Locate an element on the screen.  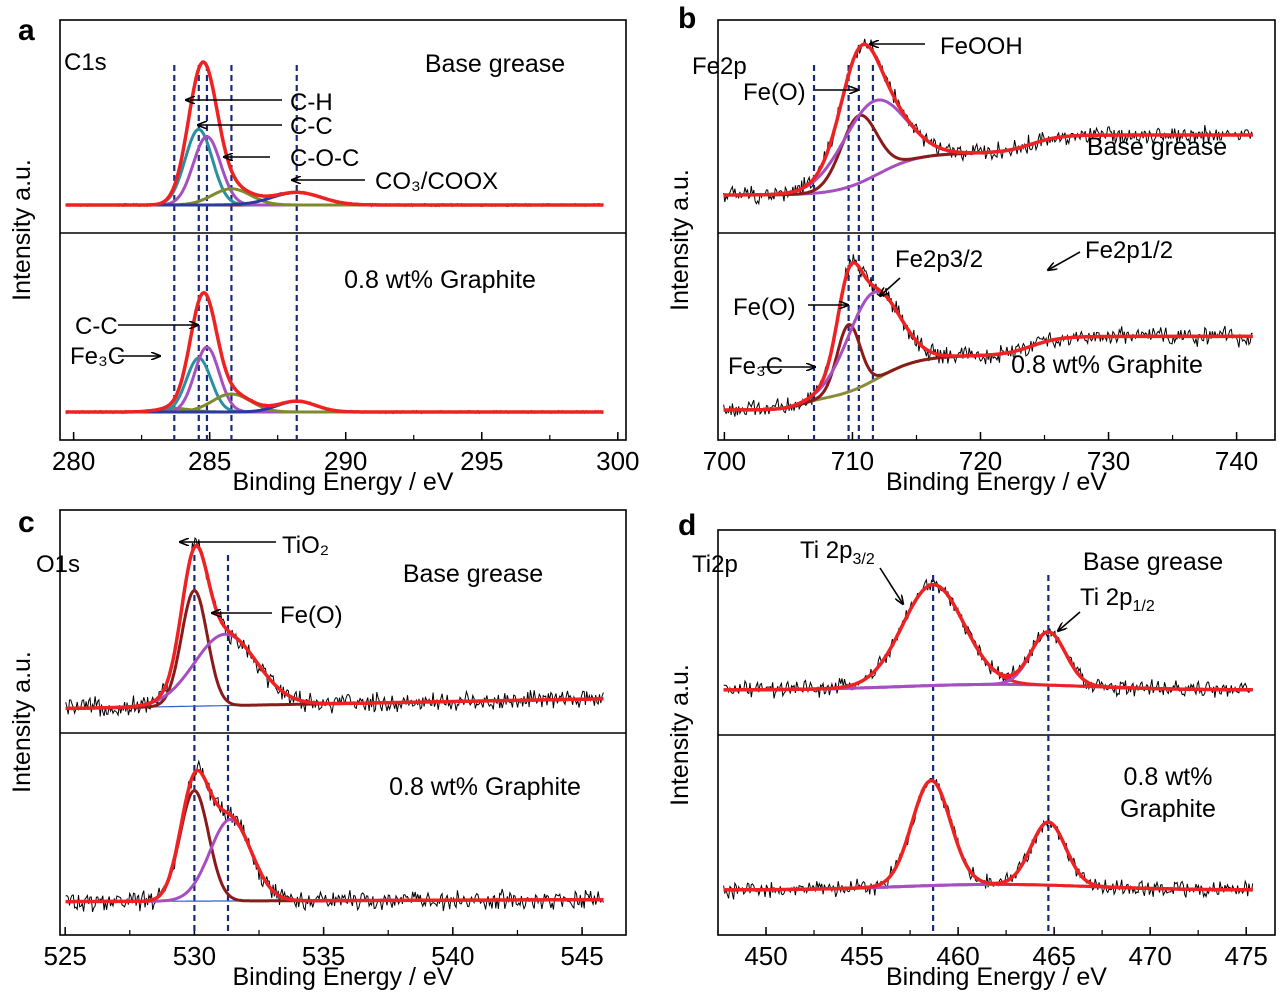
x-tick-label: 470 is located at coordinates (1149, 956).